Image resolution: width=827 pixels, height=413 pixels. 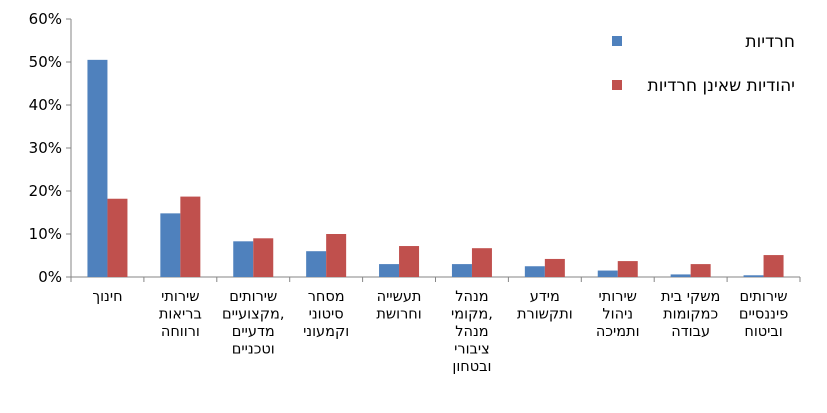 I want to click on category-label-line: מקצועיים,, so click(x=253, y=315).